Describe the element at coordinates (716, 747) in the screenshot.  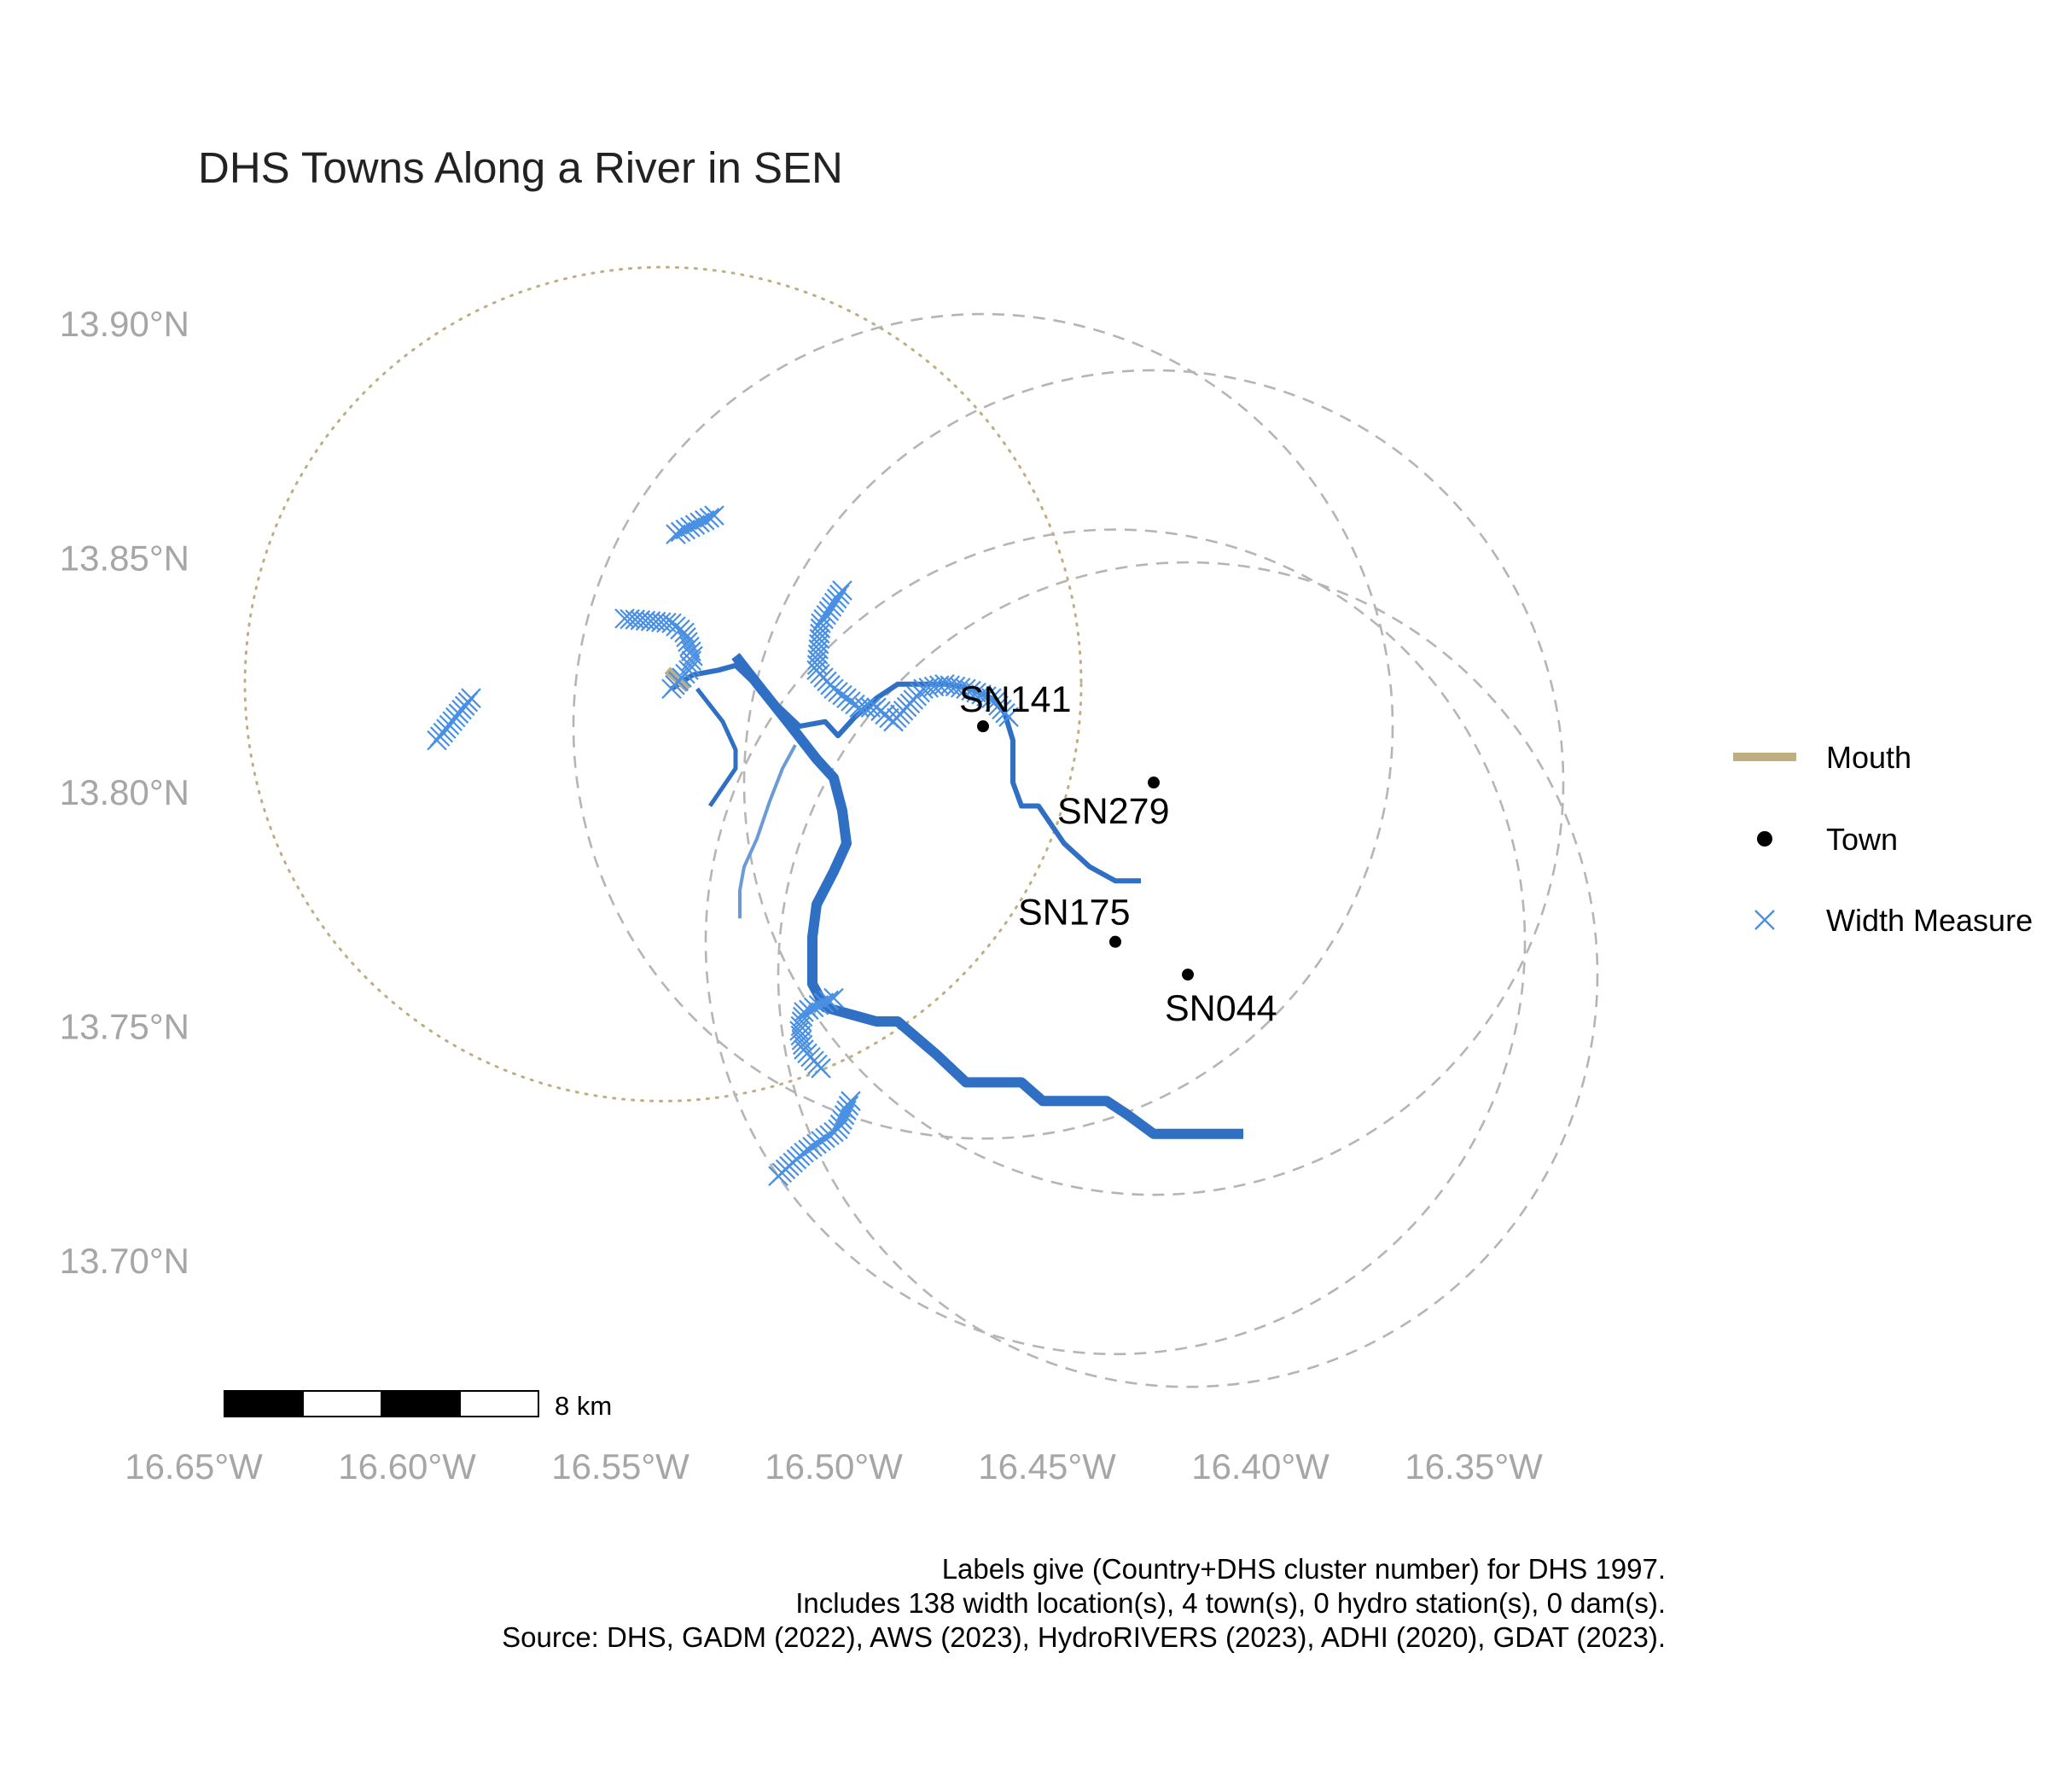
I see `river-branch` at that location.